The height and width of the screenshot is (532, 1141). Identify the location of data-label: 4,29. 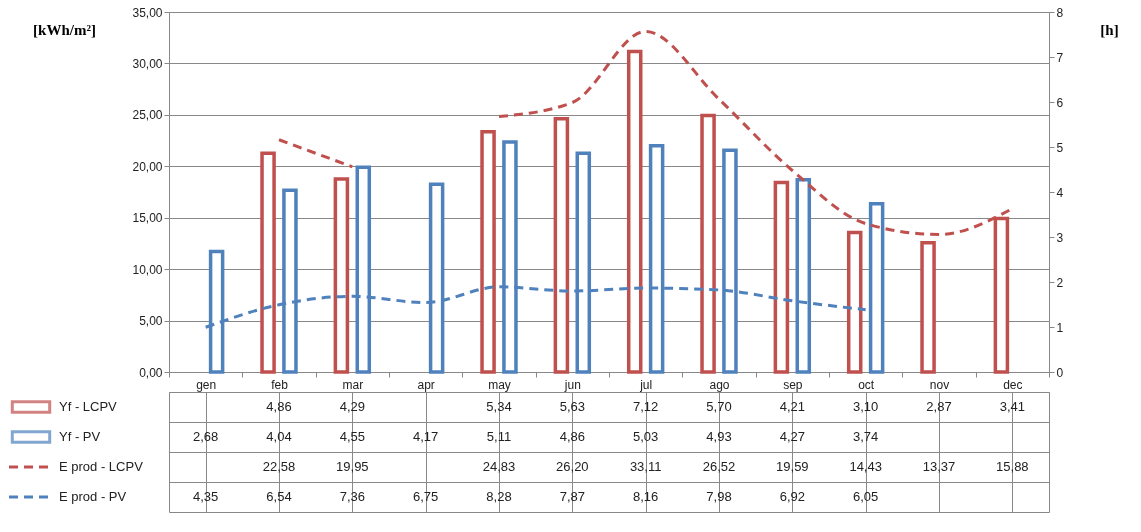
(352, 406).